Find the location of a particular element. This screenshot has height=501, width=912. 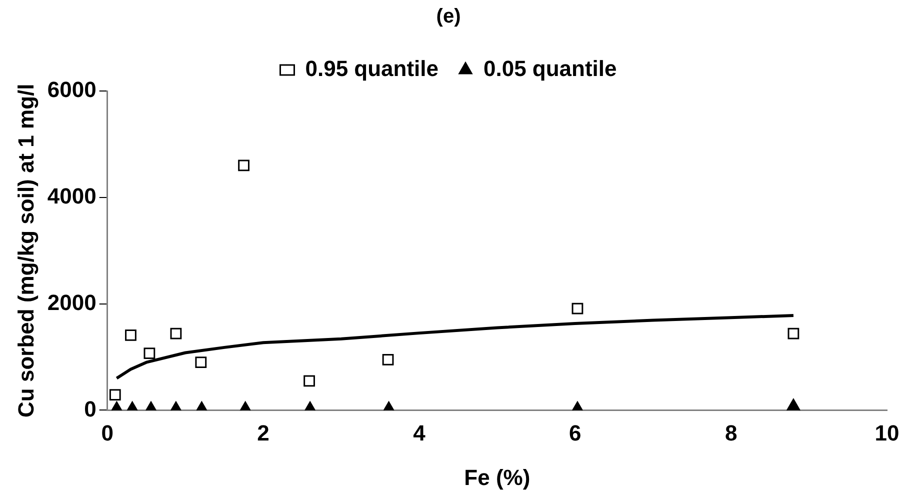

x-tick-label: 10 is located at coordinates (887, 433).